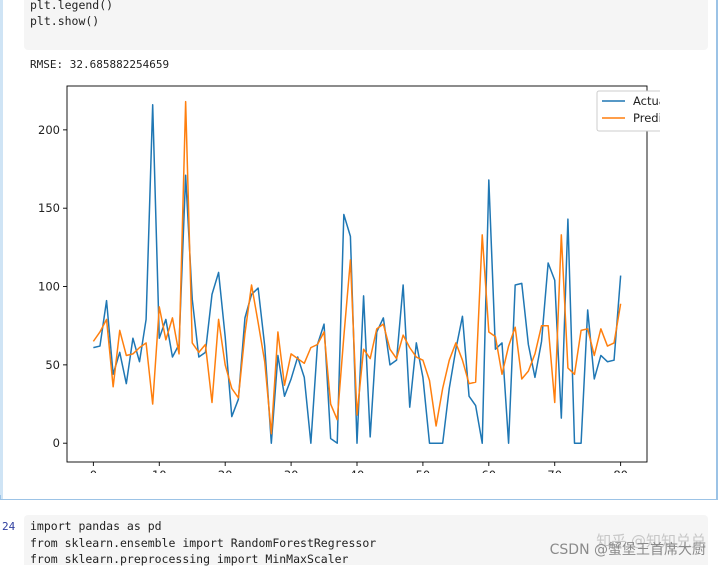 This screenshot has height=566, width=720. I want to click on x-tick-label: 50, so click(423, 470).